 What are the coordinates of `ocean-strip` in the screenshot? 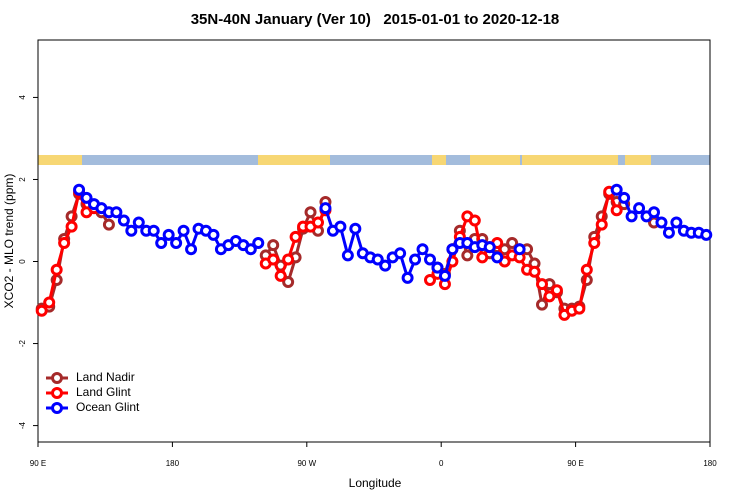 It's located at (374, 160).